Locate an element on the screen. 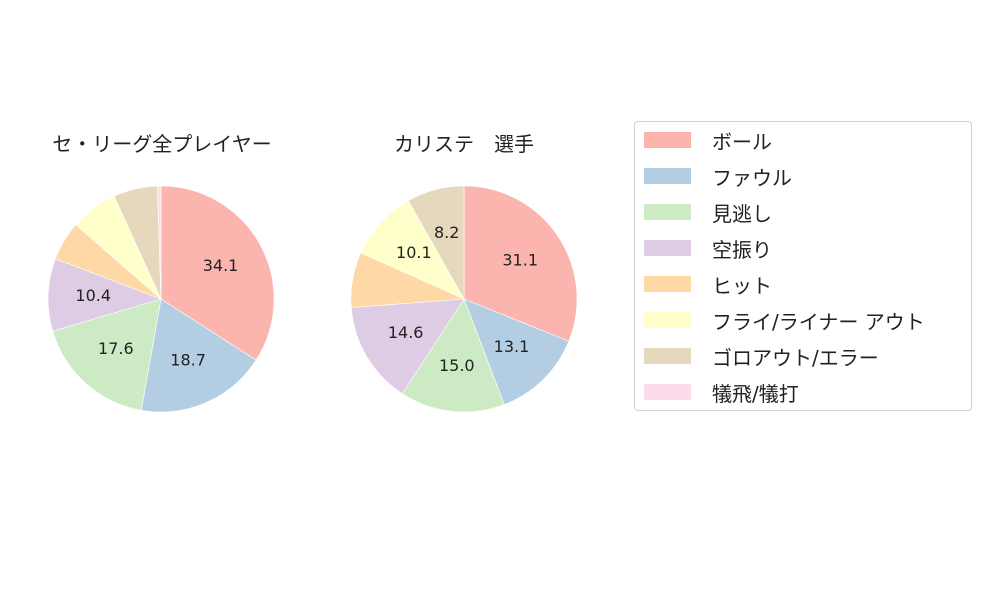 The width and height of the screenshot is (1000, 600). slice-value-label: 10.1 is located at coordinates (414, 252).